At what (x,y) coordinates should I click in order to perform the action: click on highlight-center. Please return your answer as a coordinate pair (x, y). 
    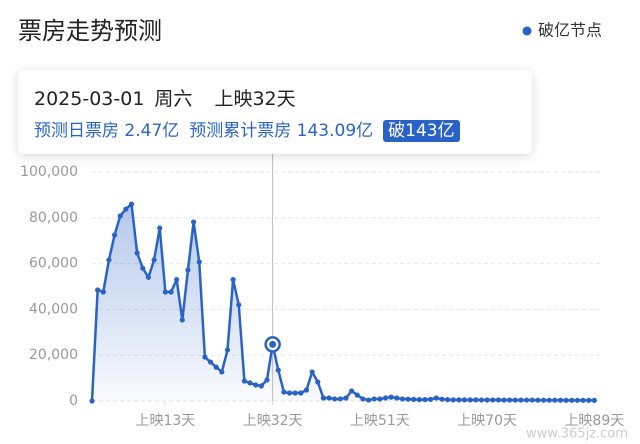
    Looking at the image, I should click on (273, 344).